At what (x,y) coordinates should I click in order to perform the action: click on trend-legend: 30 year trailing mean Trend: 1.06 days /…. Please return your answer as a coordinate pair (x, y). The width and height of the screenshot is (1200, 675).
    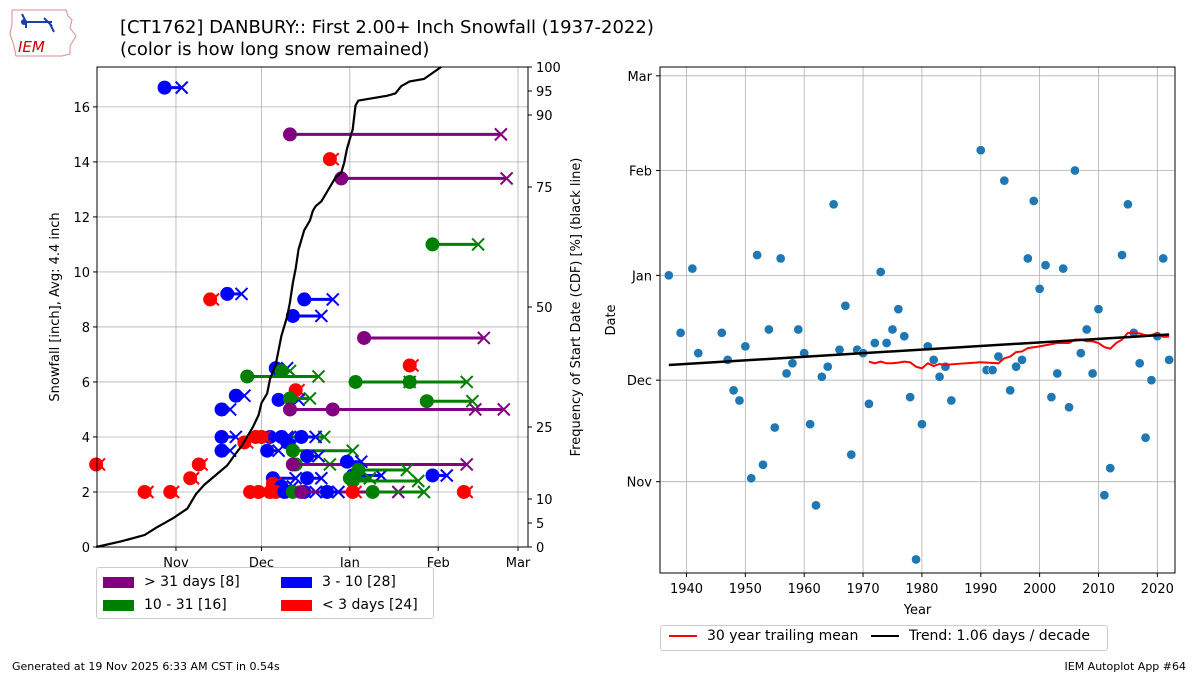
    Looking at the image, I should click on (884, 638).